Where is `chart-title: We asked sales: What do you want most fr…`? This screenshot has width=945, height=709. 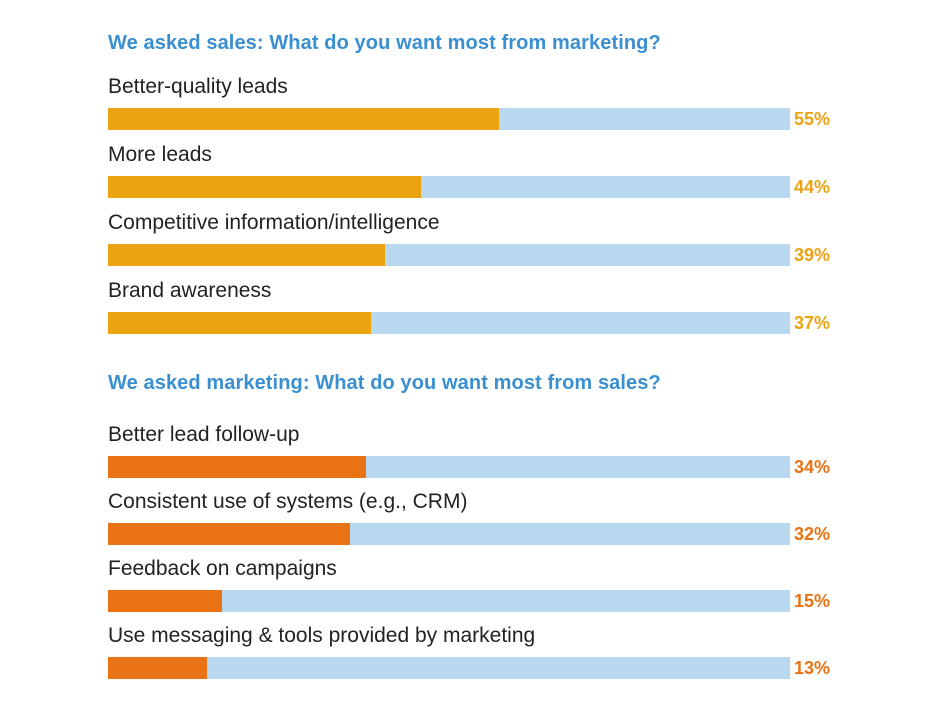 chart-title: We asked sales: What do you want most fr… is located at coordinates (384, 43).